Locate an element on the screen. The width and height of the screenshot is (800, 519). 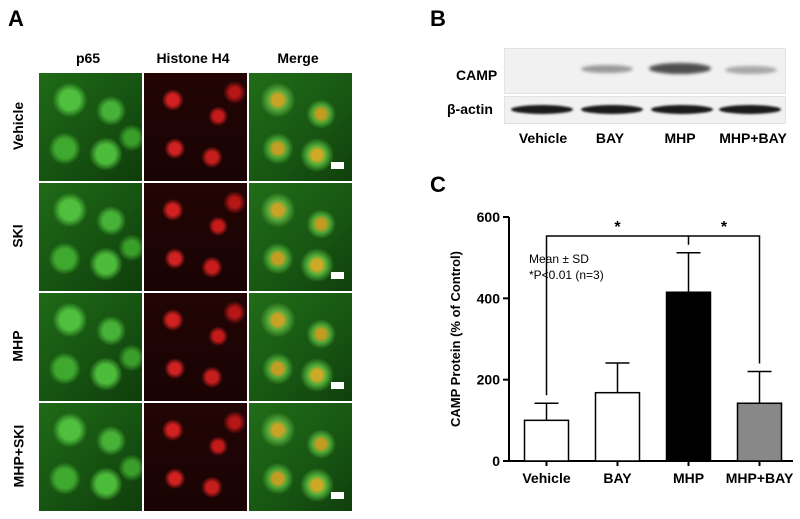
micrograph-mhp-p65 is located at coordinates (90, 347).